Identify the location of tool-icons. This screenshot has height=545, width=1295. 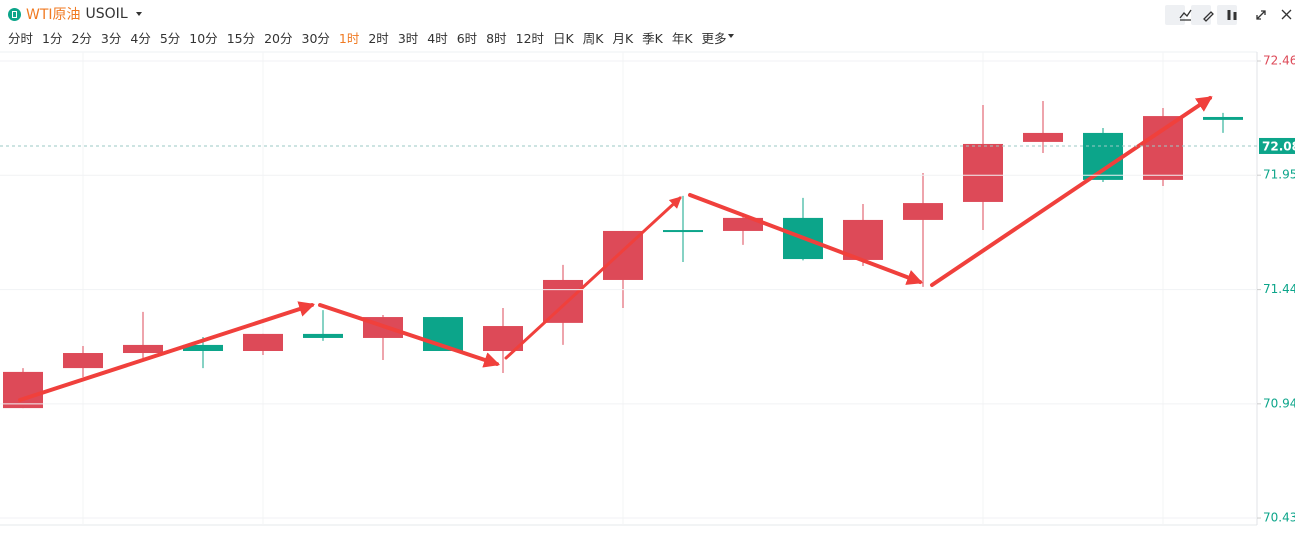
(1235, 15).